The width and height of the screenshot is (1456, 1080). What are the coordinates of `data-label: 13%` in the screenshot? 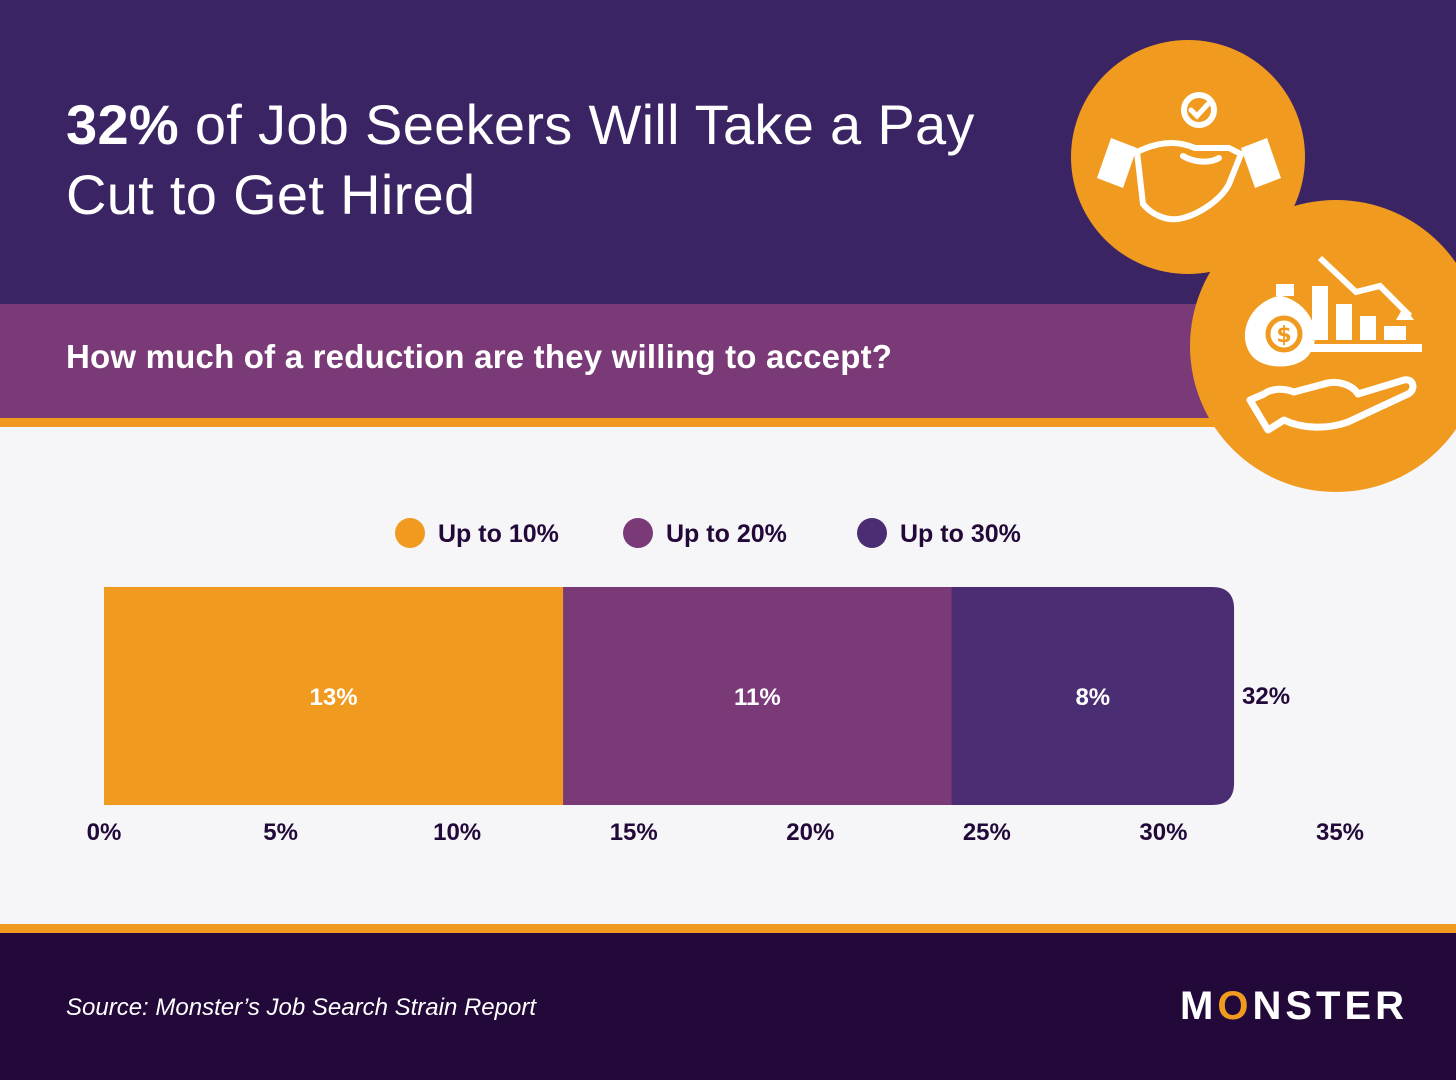 It's located at (334, 697).